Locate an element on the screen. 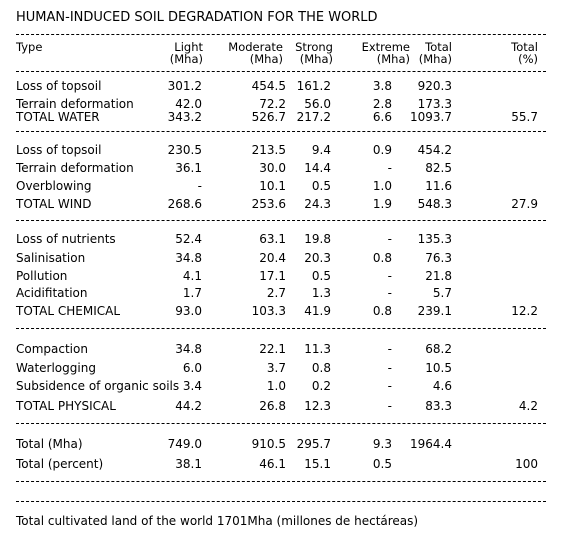 This screenshot has width=564, height=539. table-cell: 63.1 is located at coordinates (272, 239).